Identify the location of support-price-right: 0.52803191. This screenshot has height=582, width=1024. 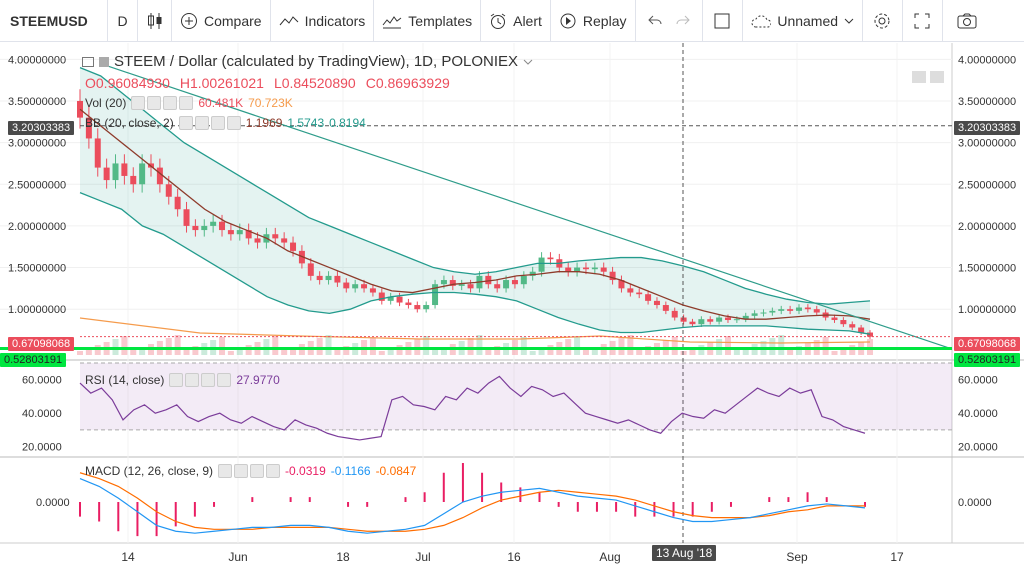
(987, 360).